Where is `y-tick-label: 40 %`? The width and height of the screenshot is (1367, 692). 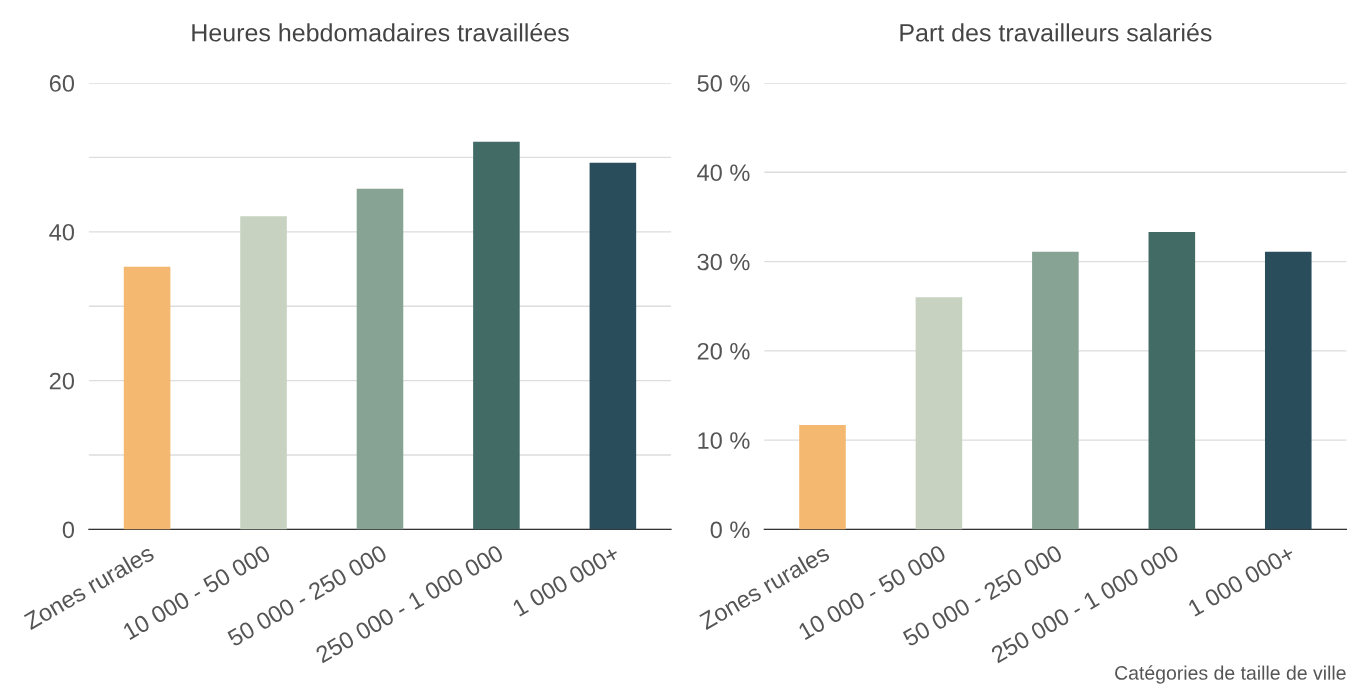 y-tick-label: 40 % is located at coordinates (723, 173).